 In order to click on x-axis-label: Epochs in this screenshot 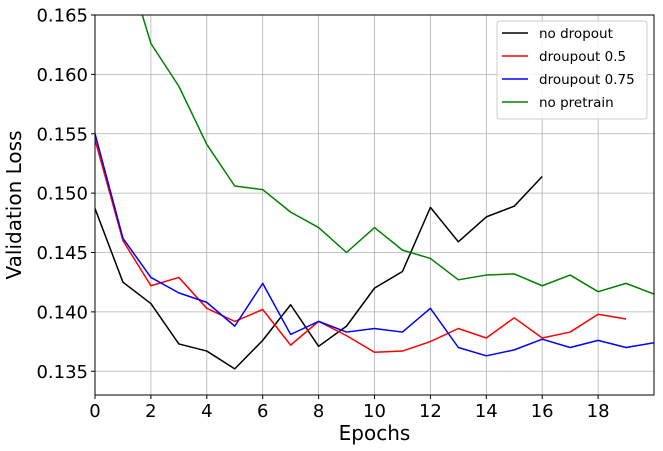, I will do `click(375, 433)`.